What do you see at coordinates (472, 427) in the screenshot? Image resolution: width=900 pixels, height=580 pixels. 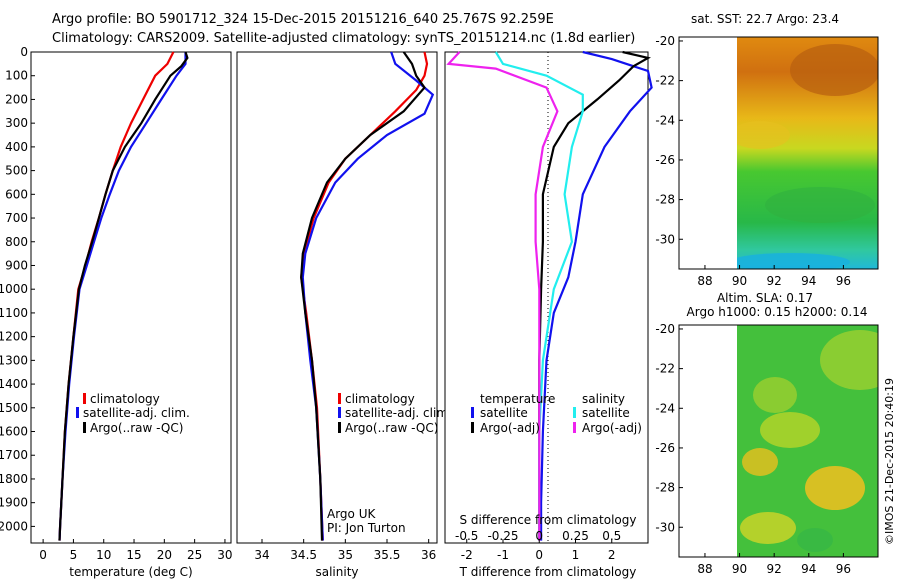 I see `legend-swatch-t-argo` at bounding box center [472, 427].